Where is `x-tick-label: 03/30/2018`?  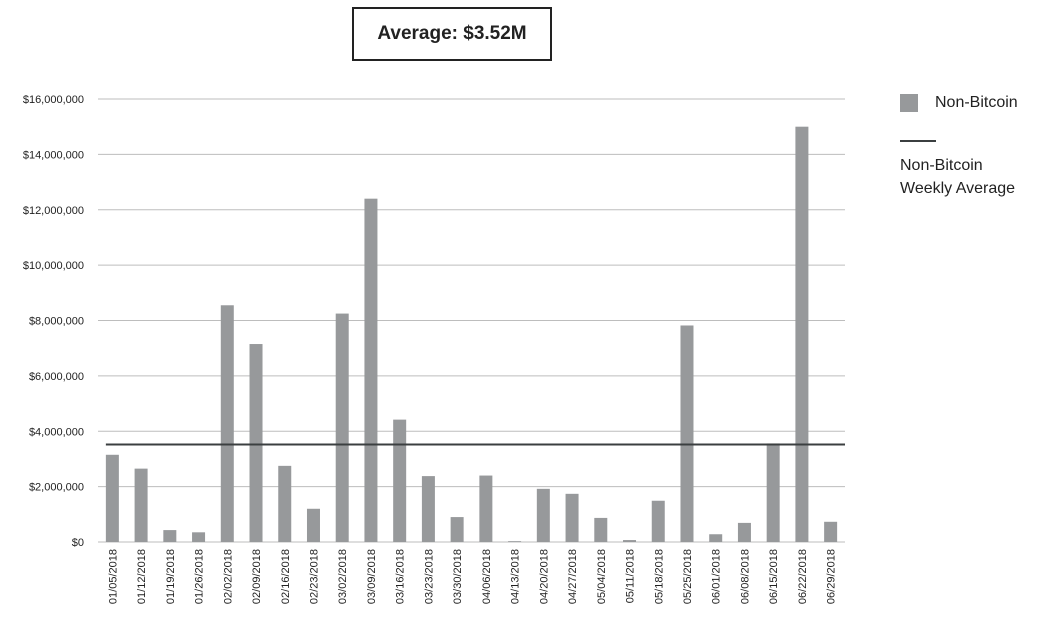 x-tick-label: 03/30/2018 is located at coordinates (458, 576).